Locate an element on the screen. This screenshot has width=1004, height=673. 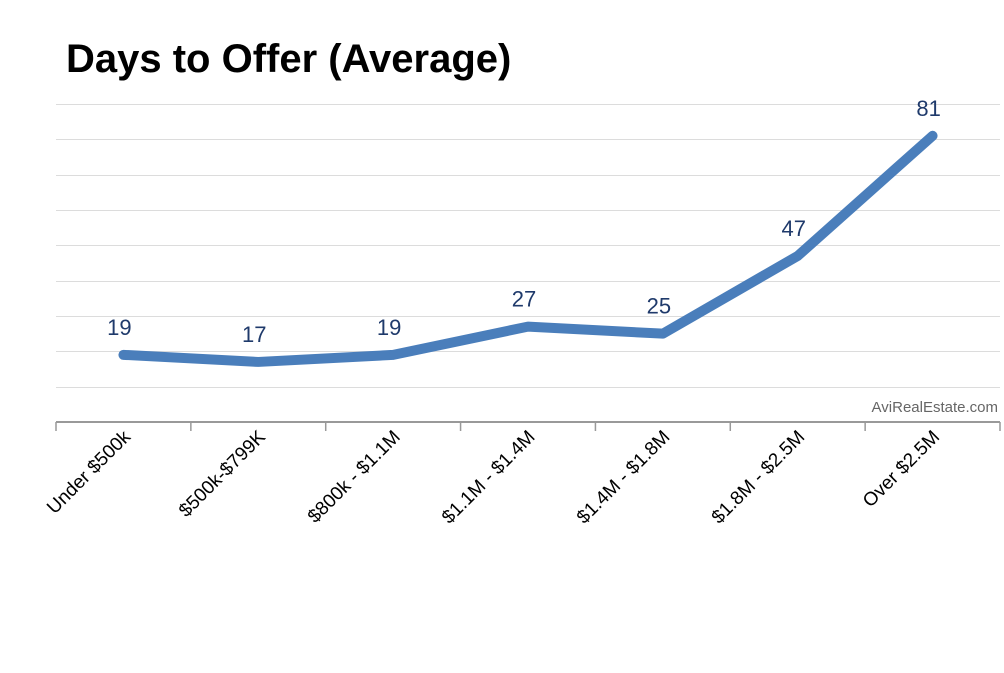
data-label: 47 is located at coordinates (793, 228).